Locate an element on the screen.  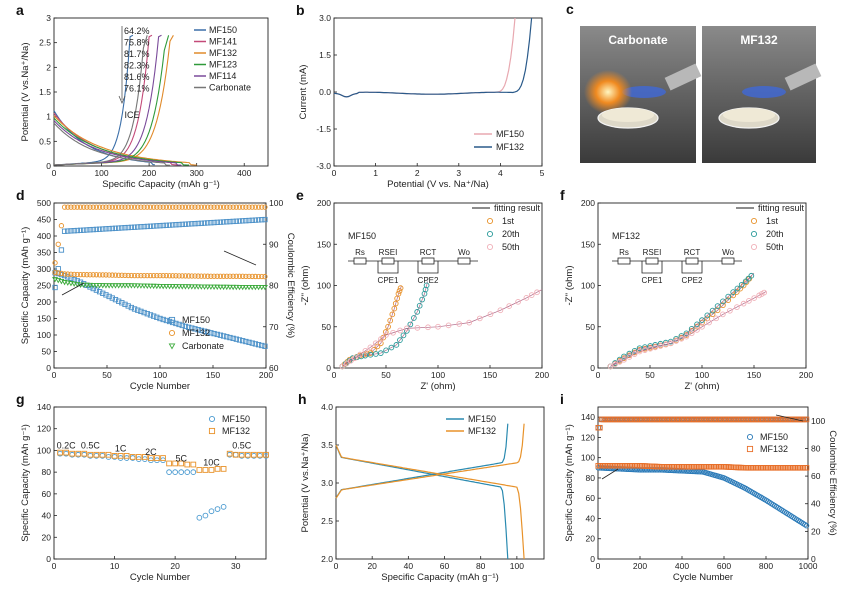
x-tick-label: 400 is located at coordinates (682, 566).